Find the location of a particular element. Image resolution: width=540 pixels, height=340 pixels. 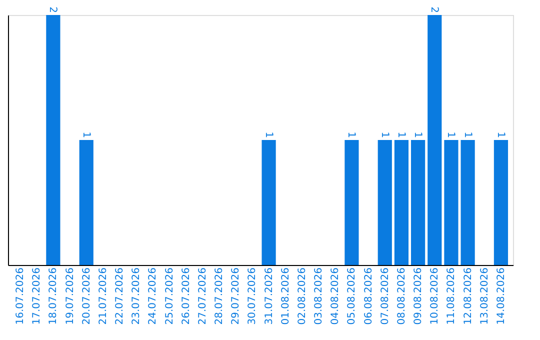

x-tick-label: 14.08.2026 is located at coordinates (501, 296).